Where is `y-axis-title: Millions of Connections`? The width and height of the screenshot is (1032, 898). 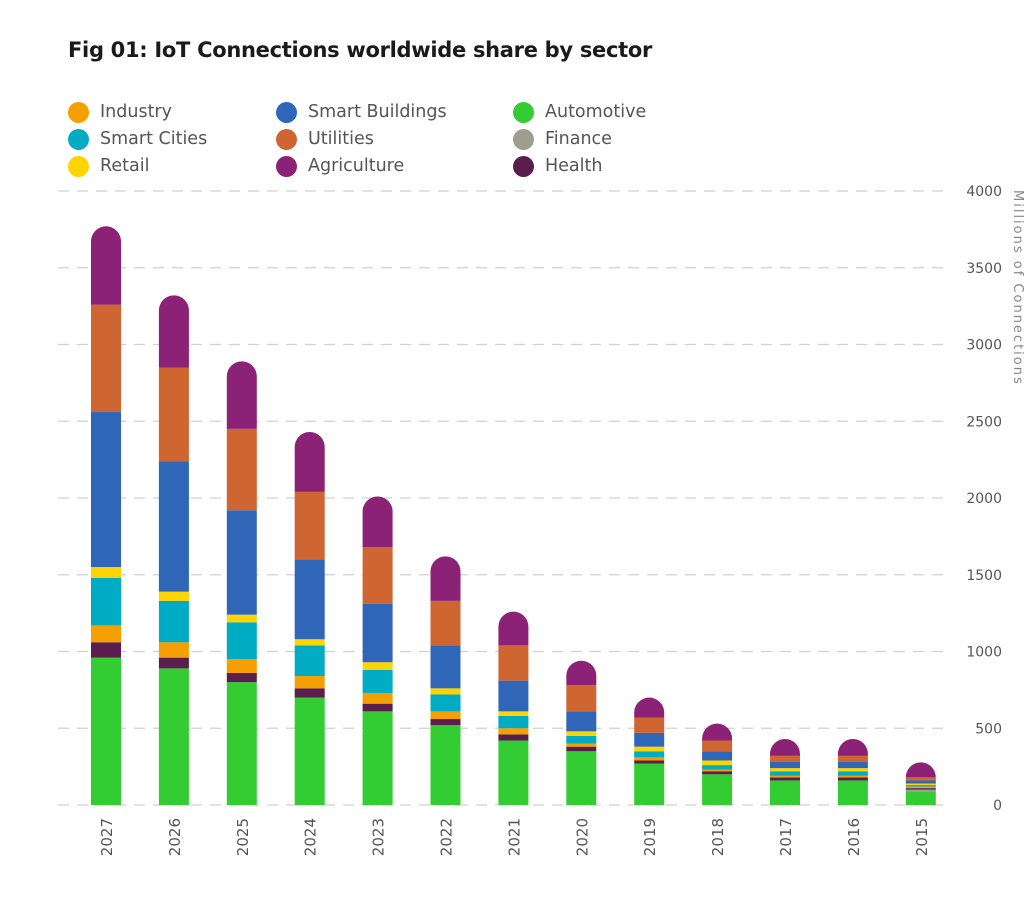 y-axis-title: Millions of Connections is located at coordinates (1017, 288).